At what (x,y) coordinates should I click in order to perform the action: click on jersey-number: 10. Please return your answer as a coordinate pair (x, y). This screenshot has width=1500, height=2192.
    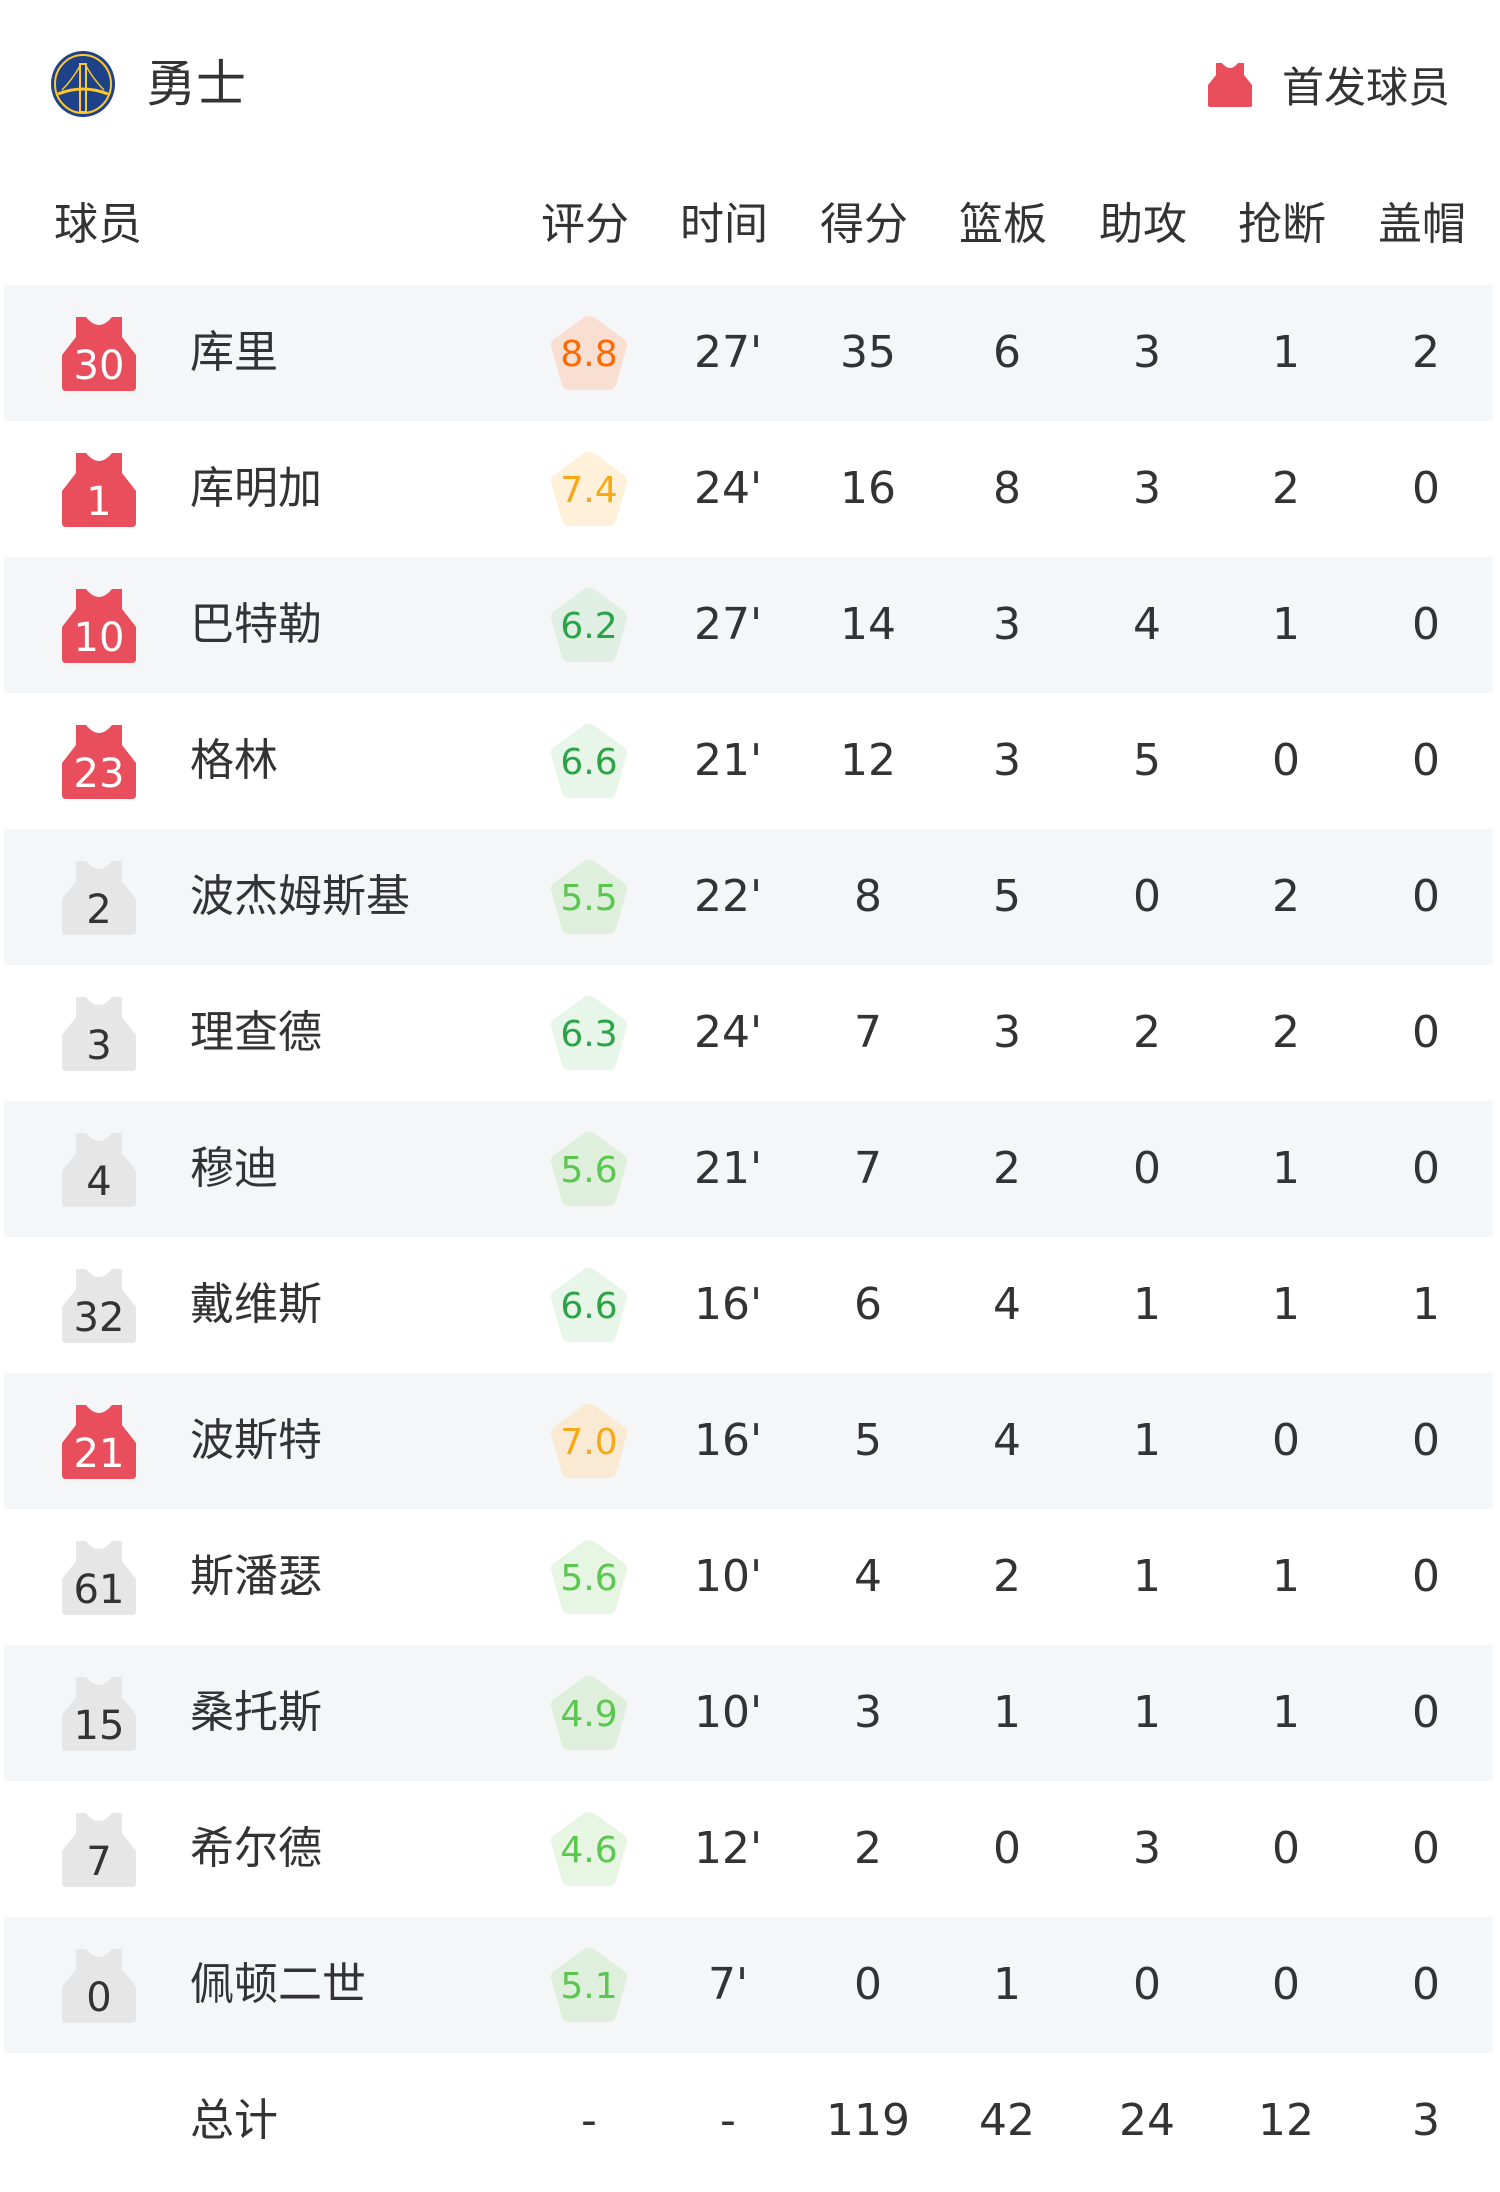
    Looking at the image, I should click on (99, 638).